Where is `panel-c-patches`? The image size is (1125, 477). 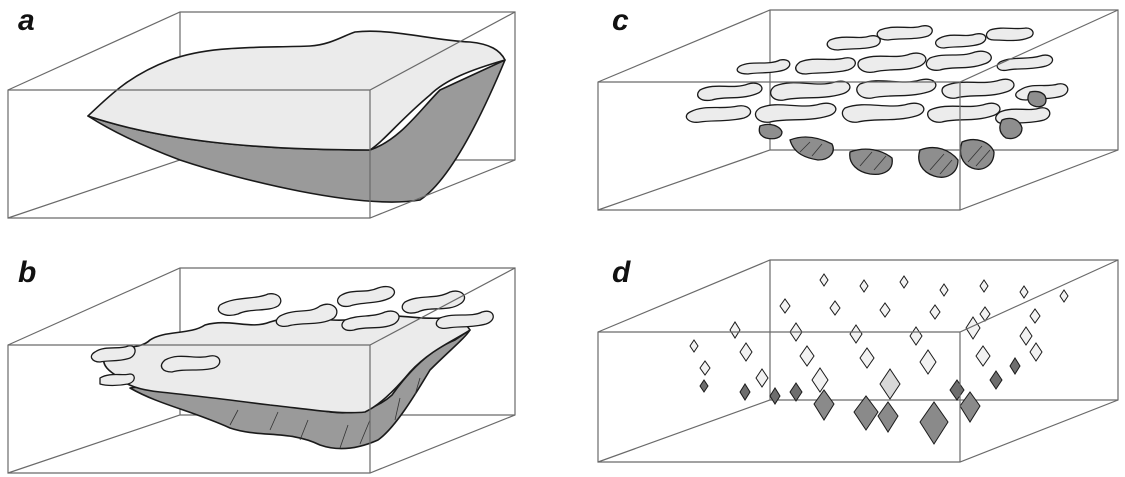
panel-c-patches is located at coordinates (877, 75).